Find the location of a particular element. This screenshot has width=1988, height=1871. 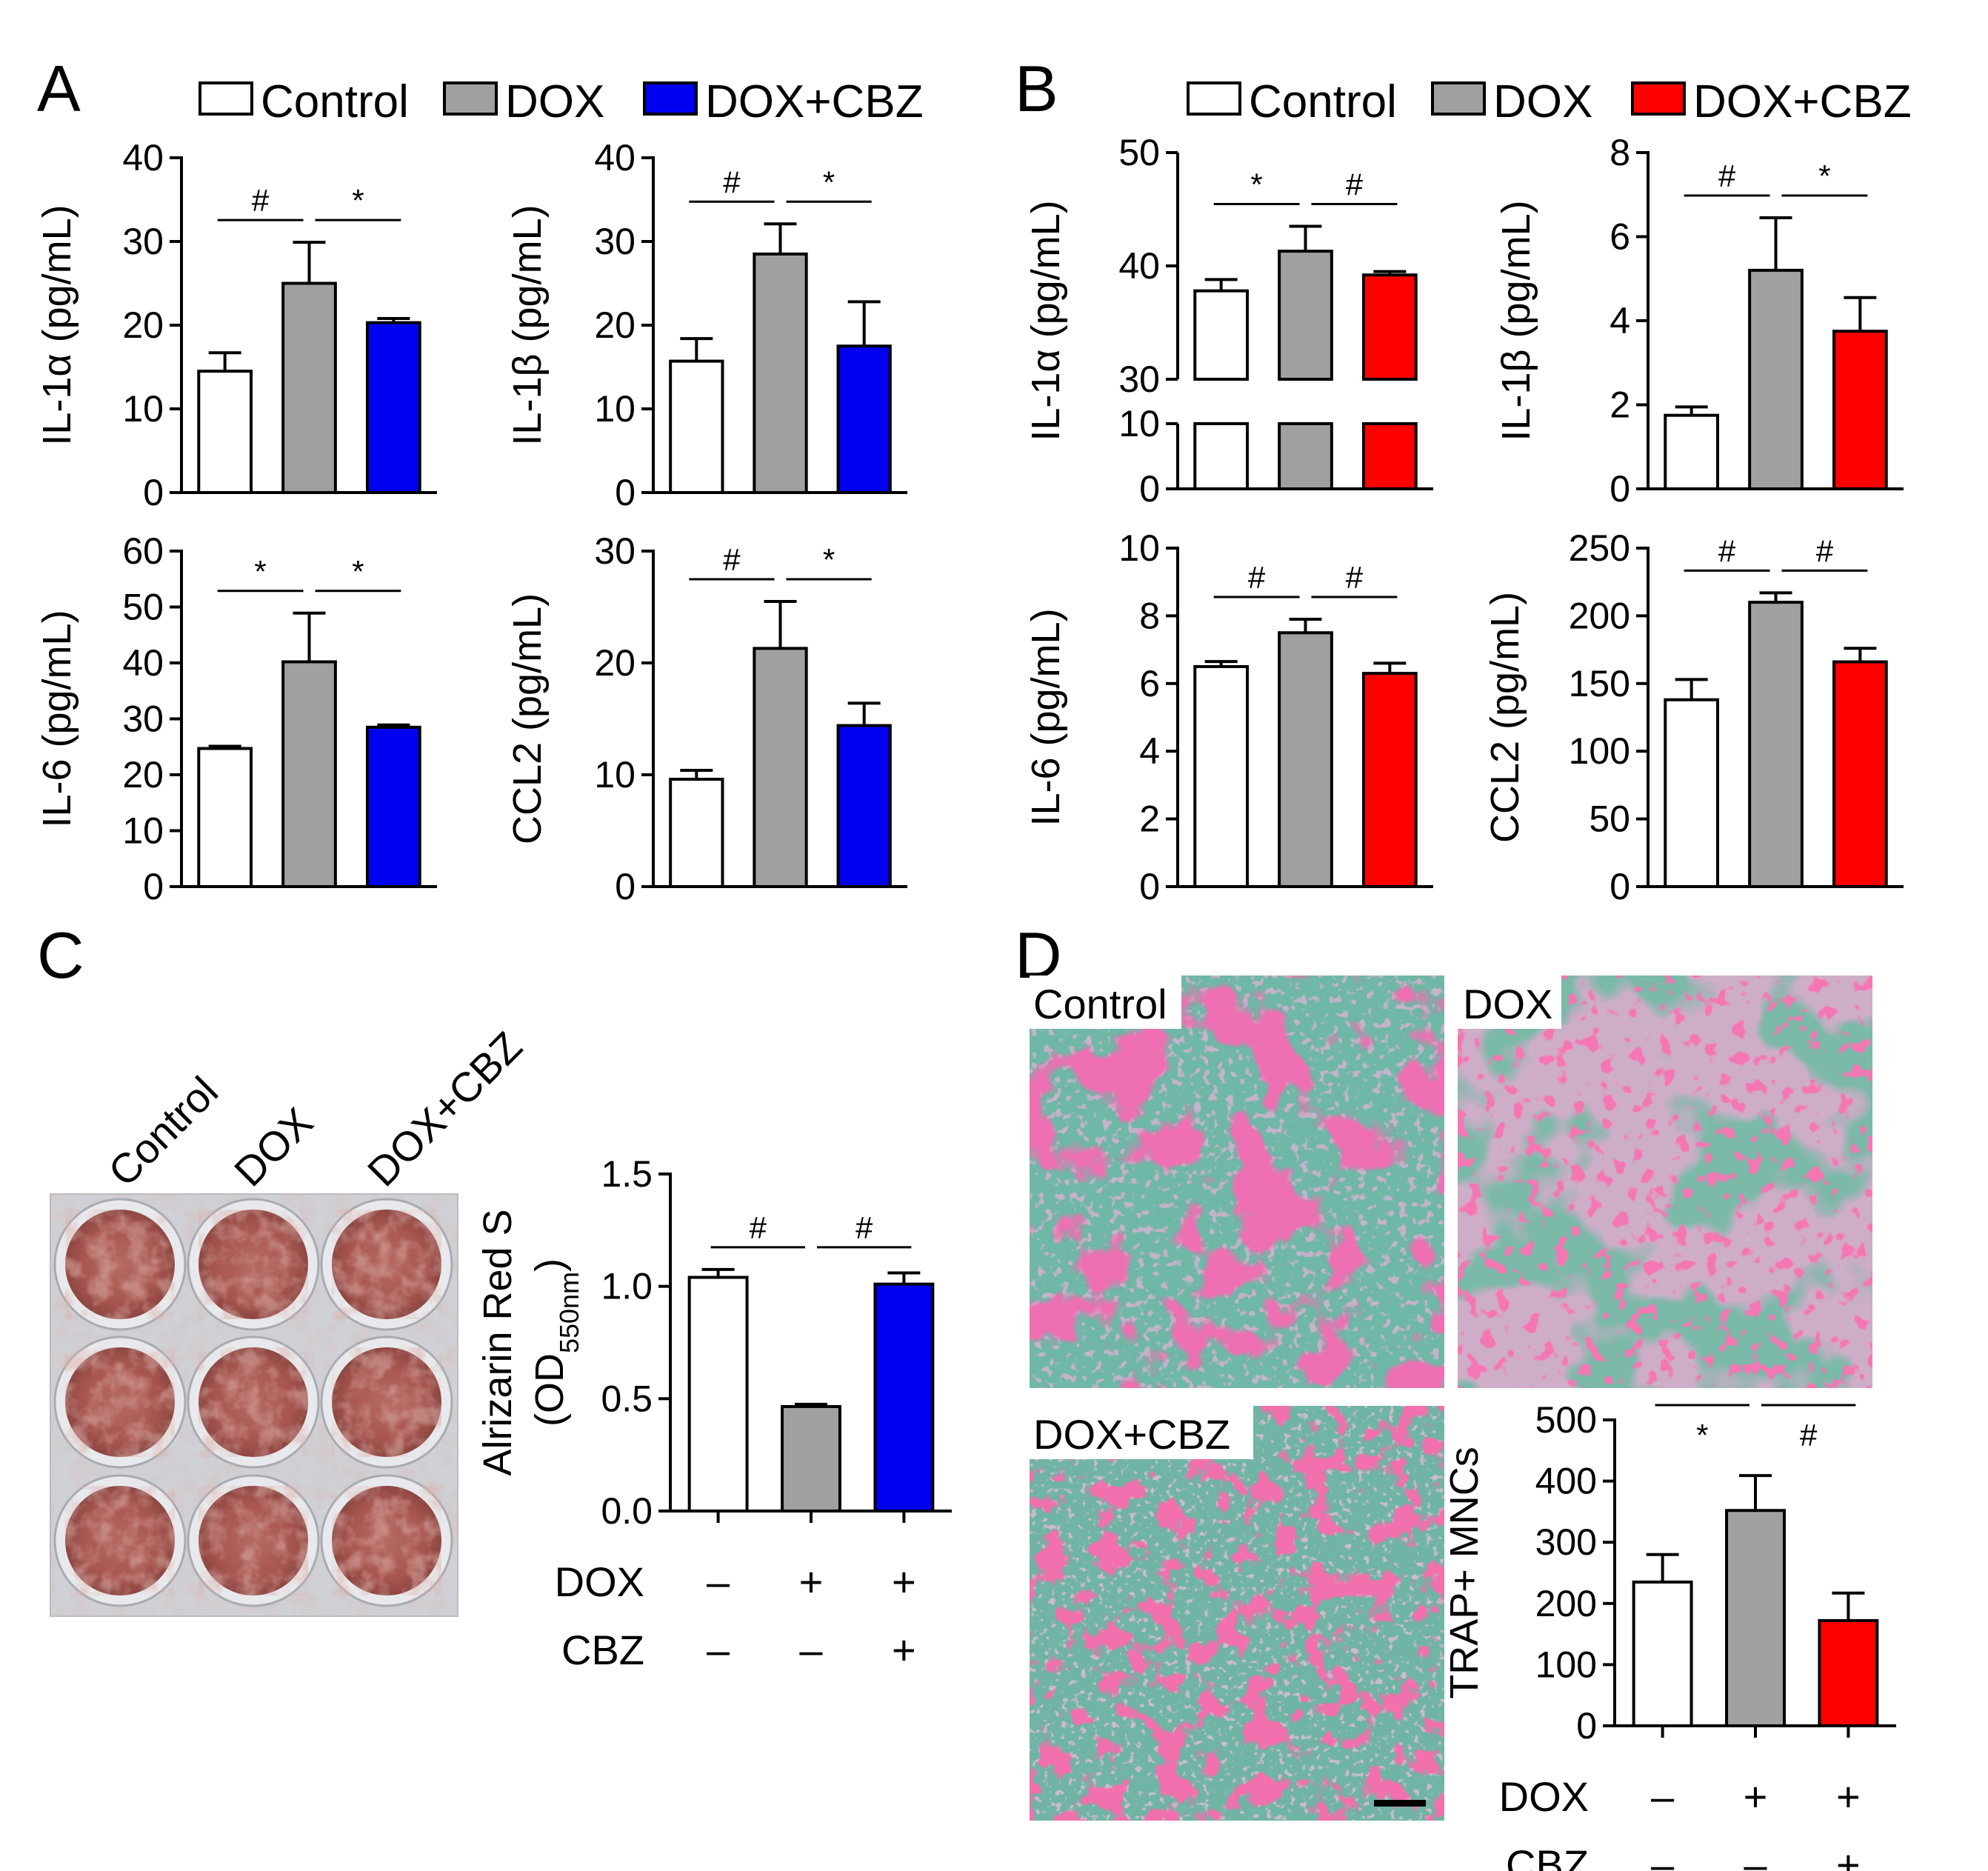

legend-b-swatch-control is located at coordinates (1214, 98).